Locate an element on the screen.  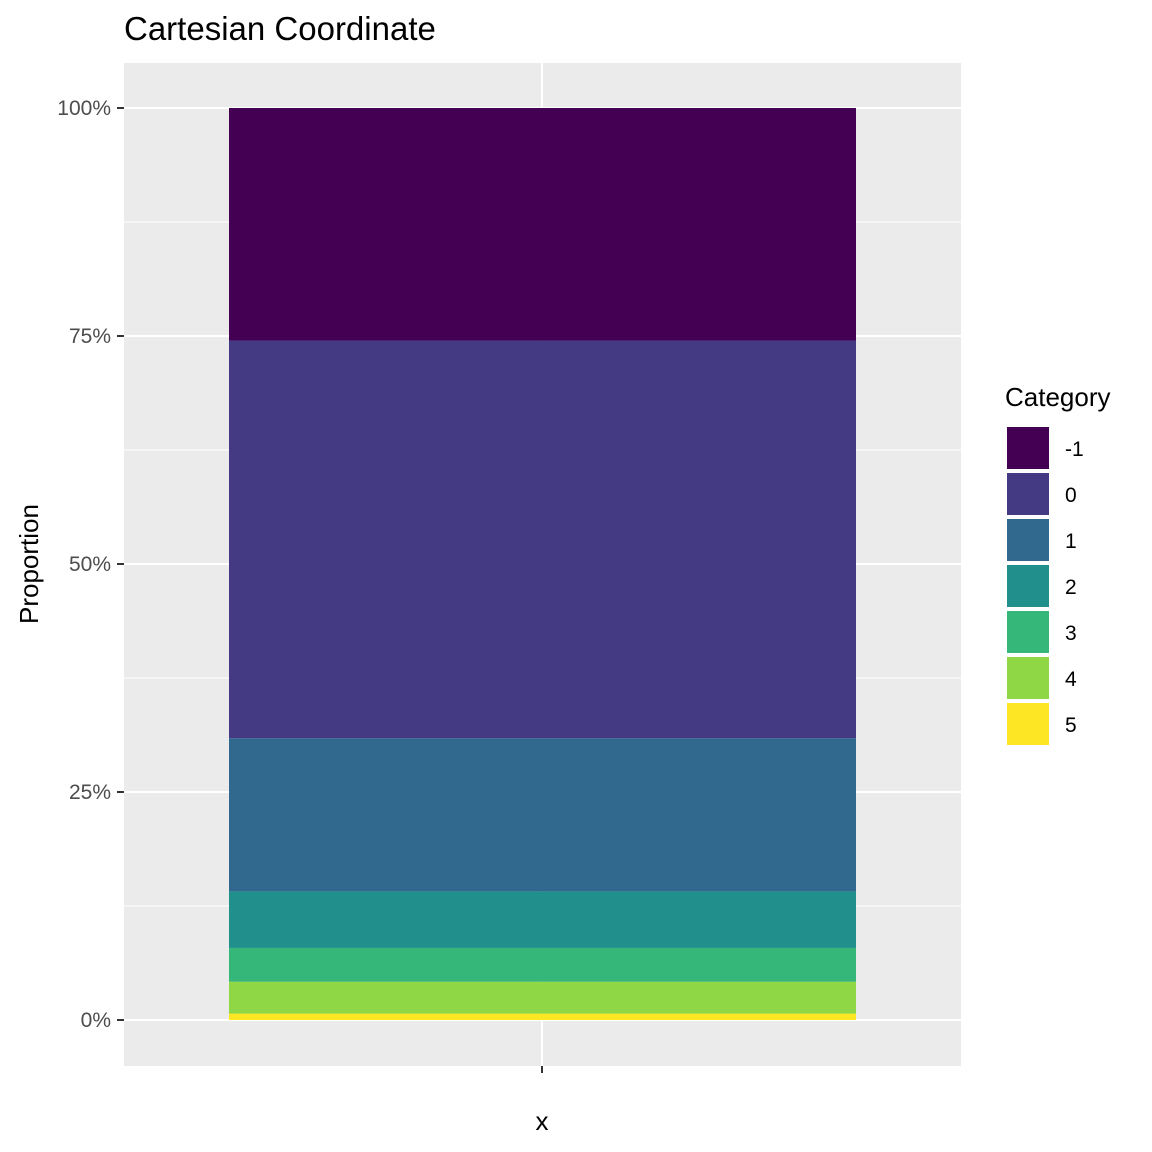
legend-label: 3 is located at coordinates (1071, 633).